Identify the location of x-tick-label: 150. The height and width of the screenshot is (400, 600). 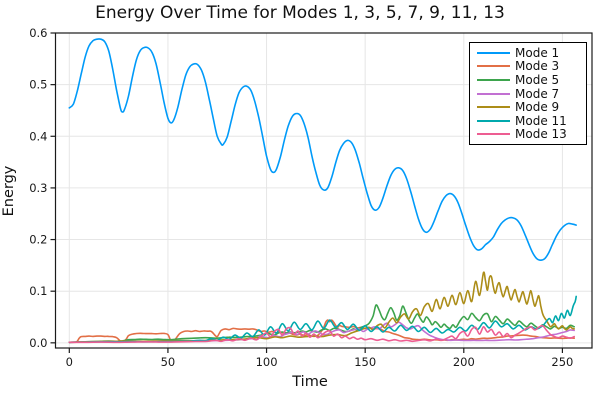
(365, 362).